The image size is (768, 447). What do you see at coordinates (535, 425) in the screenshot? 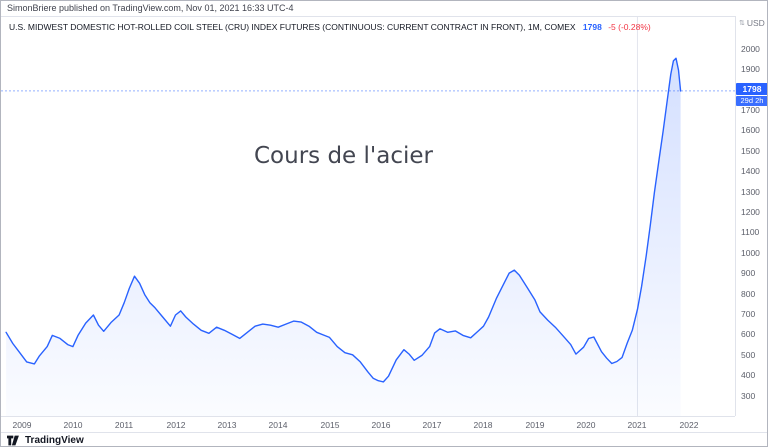
I see `time-tick-label: 2019` at bounding box center [535, 425].